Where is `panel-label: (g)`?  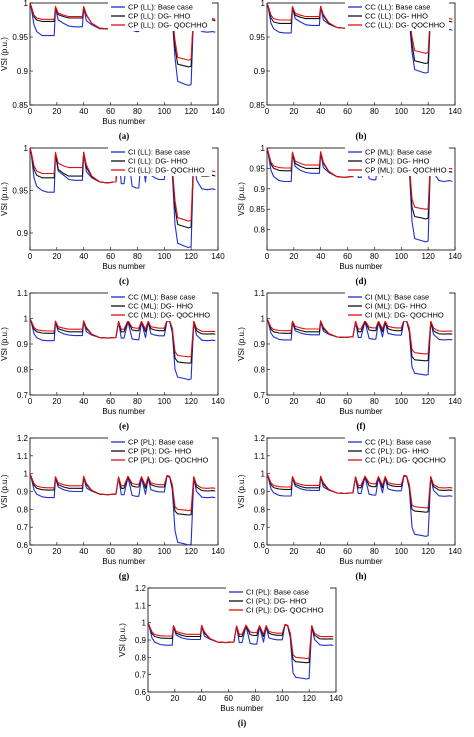 panel-label: (g) is located at coordinates (124, 576).